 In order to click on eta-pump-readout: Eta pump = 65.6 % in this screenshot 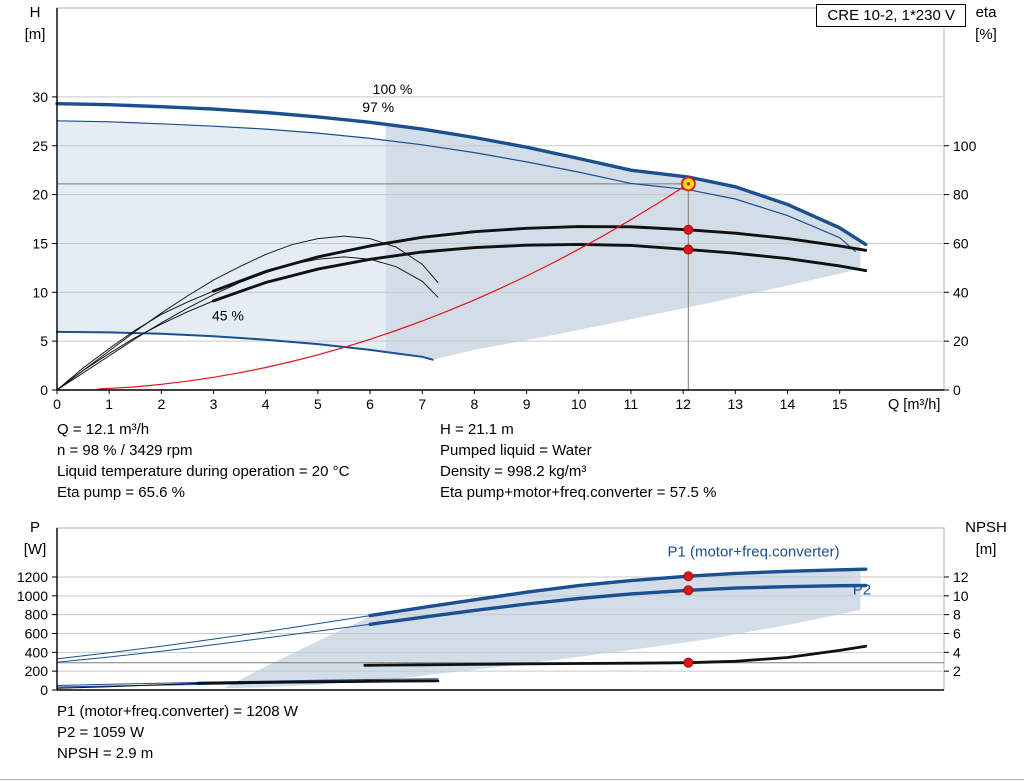, I will do `click(121, 492)`.